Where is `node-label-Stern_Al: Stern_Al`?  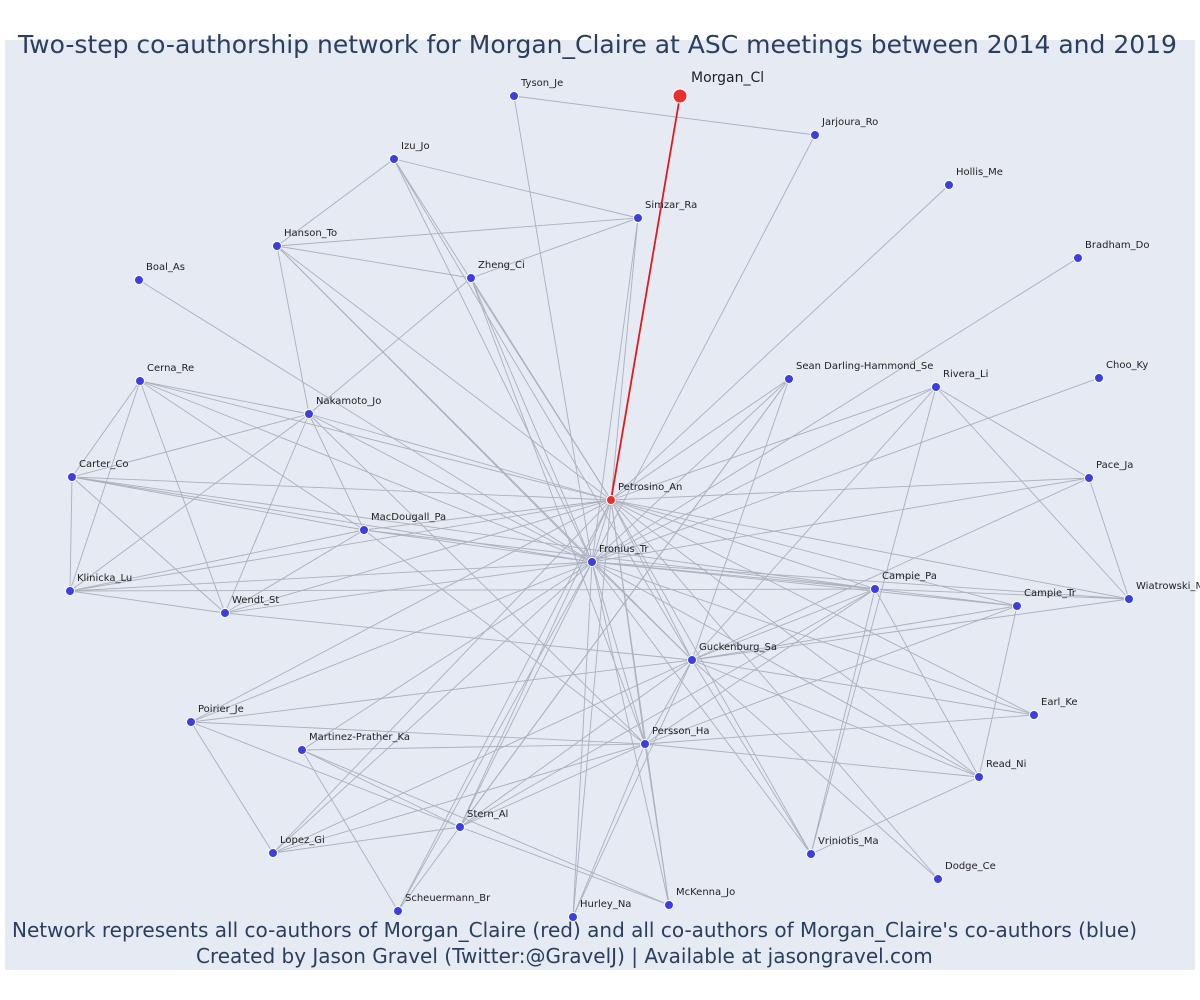
node-label-Stern_Al: Stern_Al is located at coordinates (487, 814).